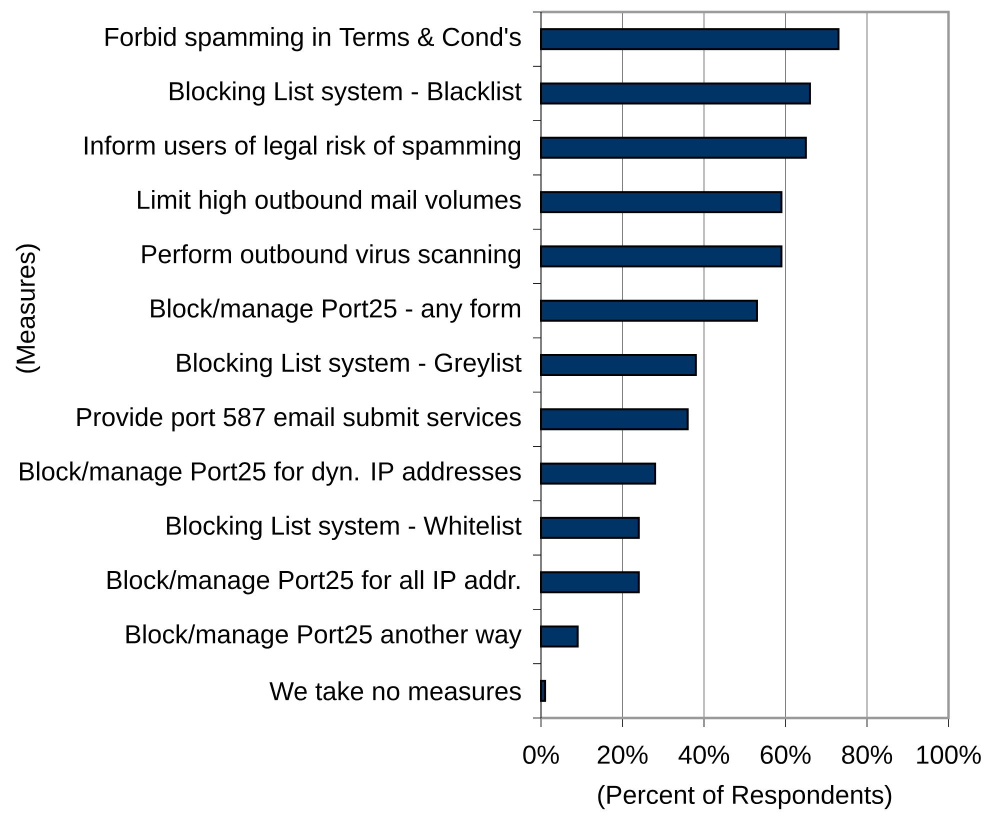 The height and width of the screenshot is (816, 986). What do you see at coordinates (867, 755) in the screenshot?
I see `x-tick-label: 80%` at bounding box center [867, 755].